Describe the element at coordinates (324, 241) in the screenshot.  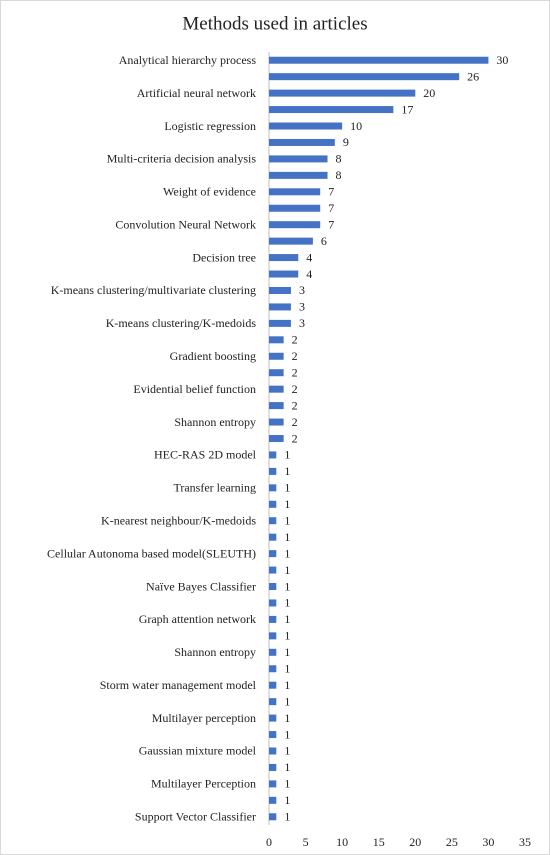
I see `data-label: 6` at that location.